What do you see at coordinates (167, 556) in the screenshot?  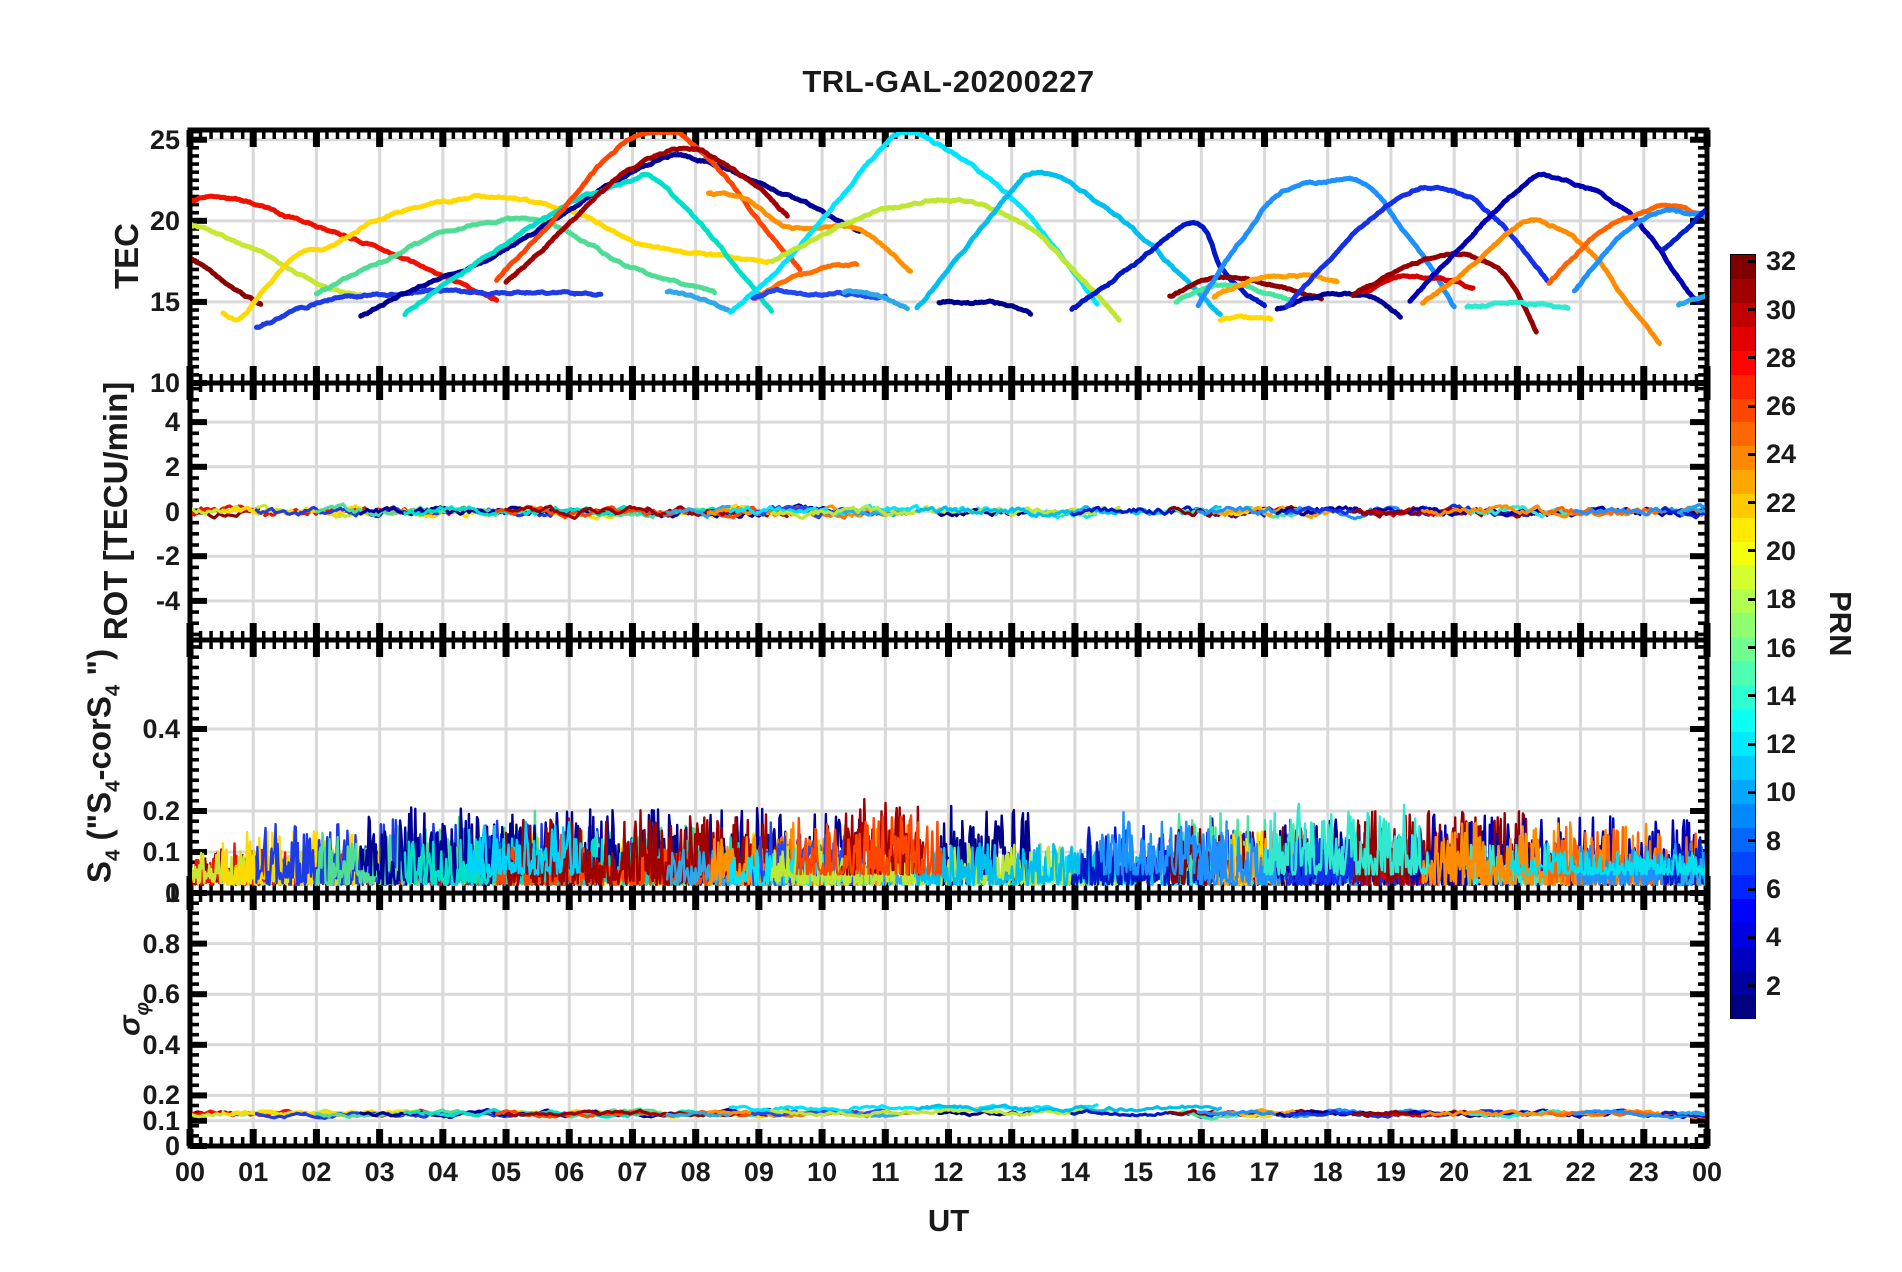 I see `ytick-rot--2: -2` at bounding box center [167, 556].